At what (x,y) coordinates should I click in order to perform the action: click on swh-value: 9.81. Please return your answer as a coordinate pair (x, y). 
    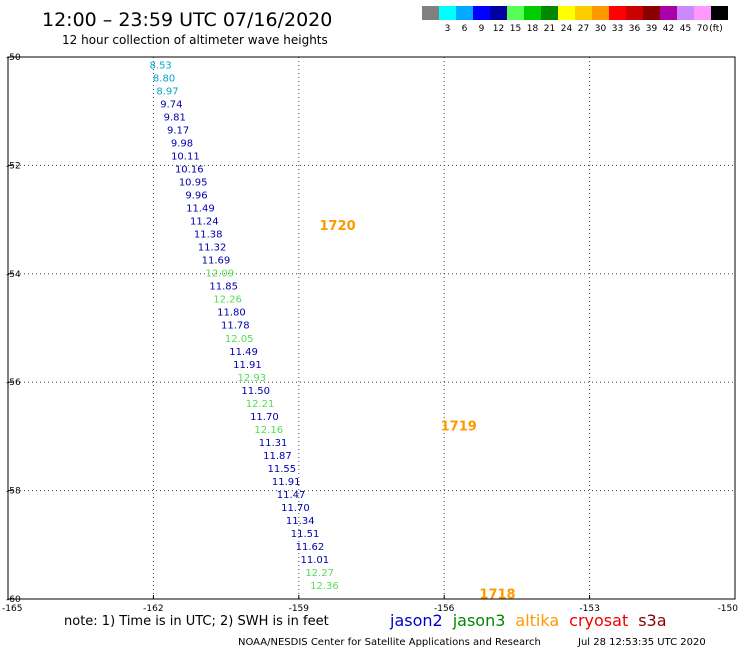
    Looking at the image, I should click on (175, 118).